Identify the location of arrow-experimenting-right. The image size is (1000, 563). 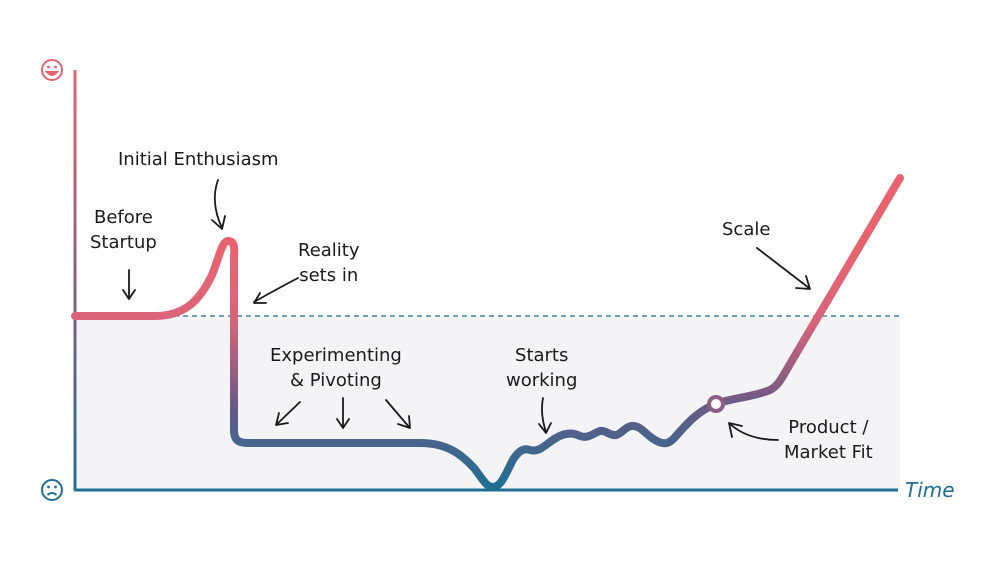
(398, 414).